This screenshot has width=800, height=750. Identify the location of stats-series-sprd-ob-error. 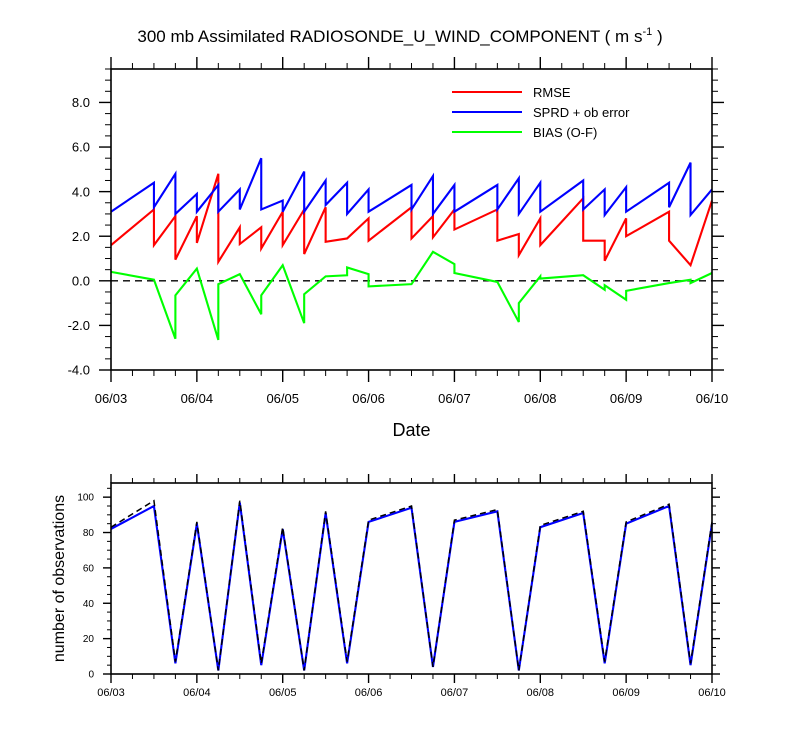
(411, 188).